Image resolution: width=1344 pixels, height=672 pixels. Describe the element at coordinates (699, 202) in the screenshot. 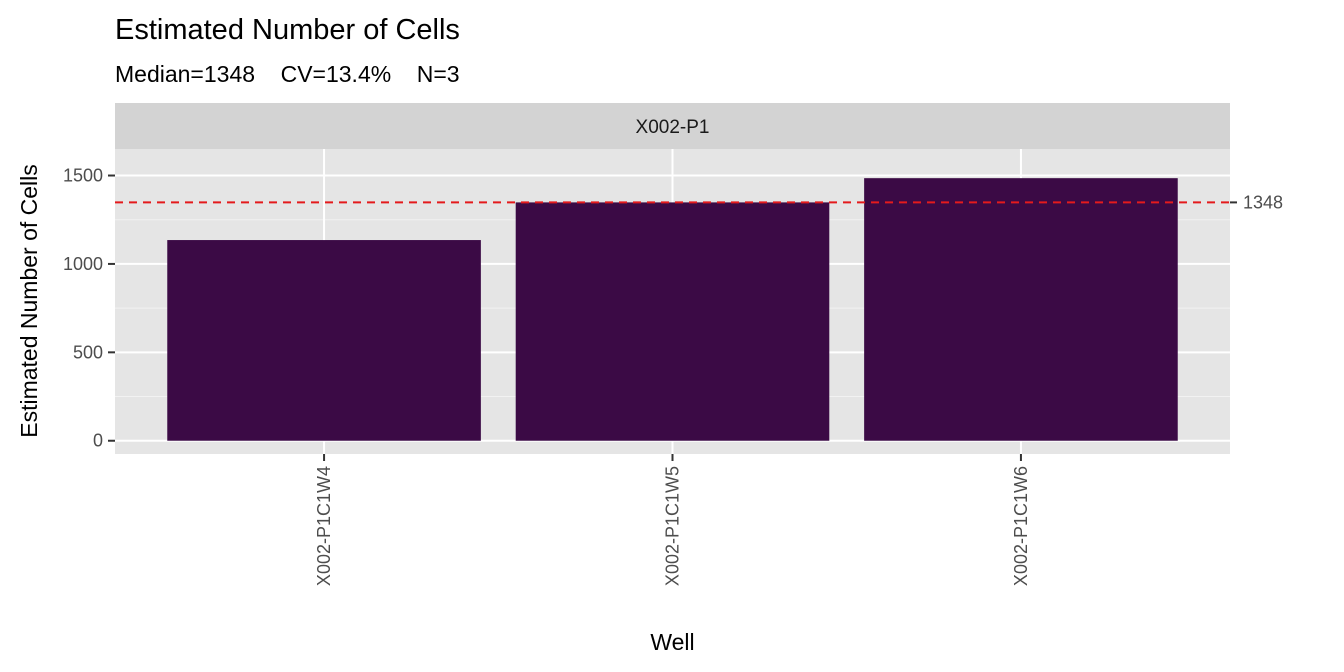

I see `reference-line-group: 1348` at that location.